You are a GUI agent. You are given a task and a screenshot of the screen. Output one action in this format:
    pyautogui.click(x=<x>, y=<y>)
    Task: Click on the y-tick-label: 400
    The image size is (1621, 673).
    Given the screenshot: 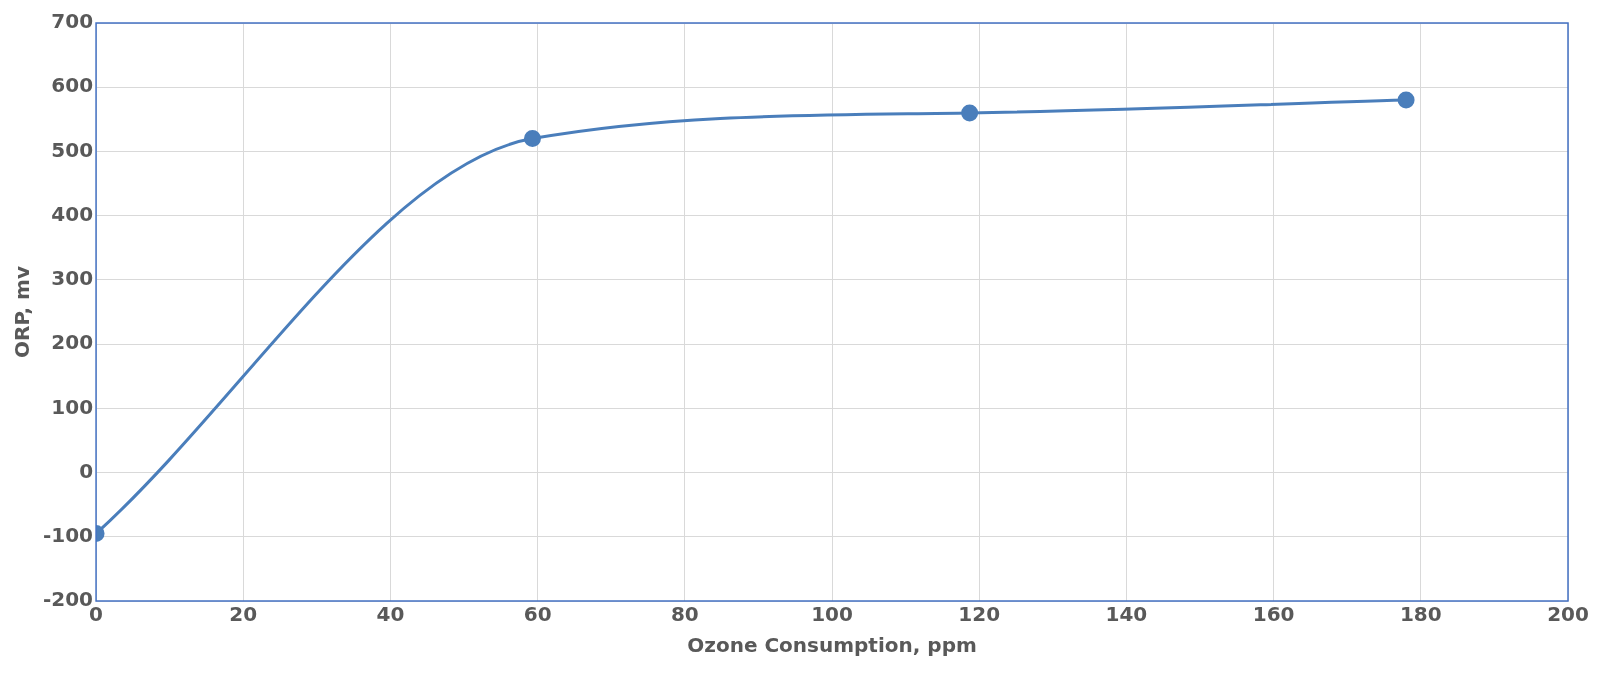 What is the action you would take?
    pyautogui.click(x=72, y=213)
    